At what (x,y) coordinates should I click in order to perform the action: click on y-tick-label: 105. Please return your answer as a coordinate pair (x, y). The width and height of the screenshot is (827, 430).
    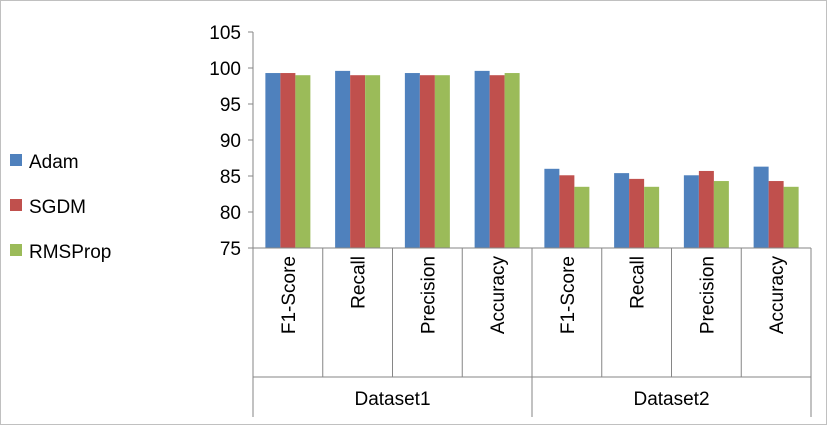
    Looking at the image, I should click on (225, 33).